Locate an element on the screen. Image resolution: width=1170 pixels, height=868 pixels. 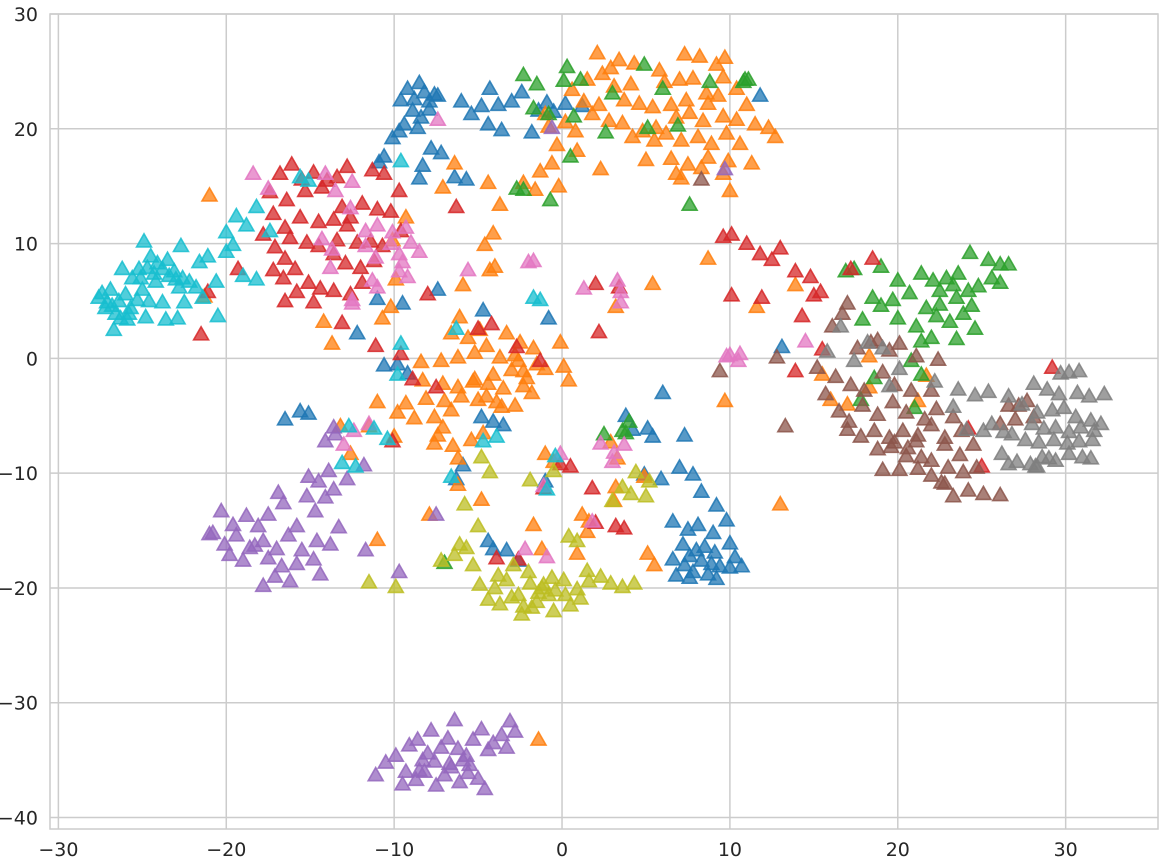
y-tick-label: 10 is located at coordinates (26, 245).